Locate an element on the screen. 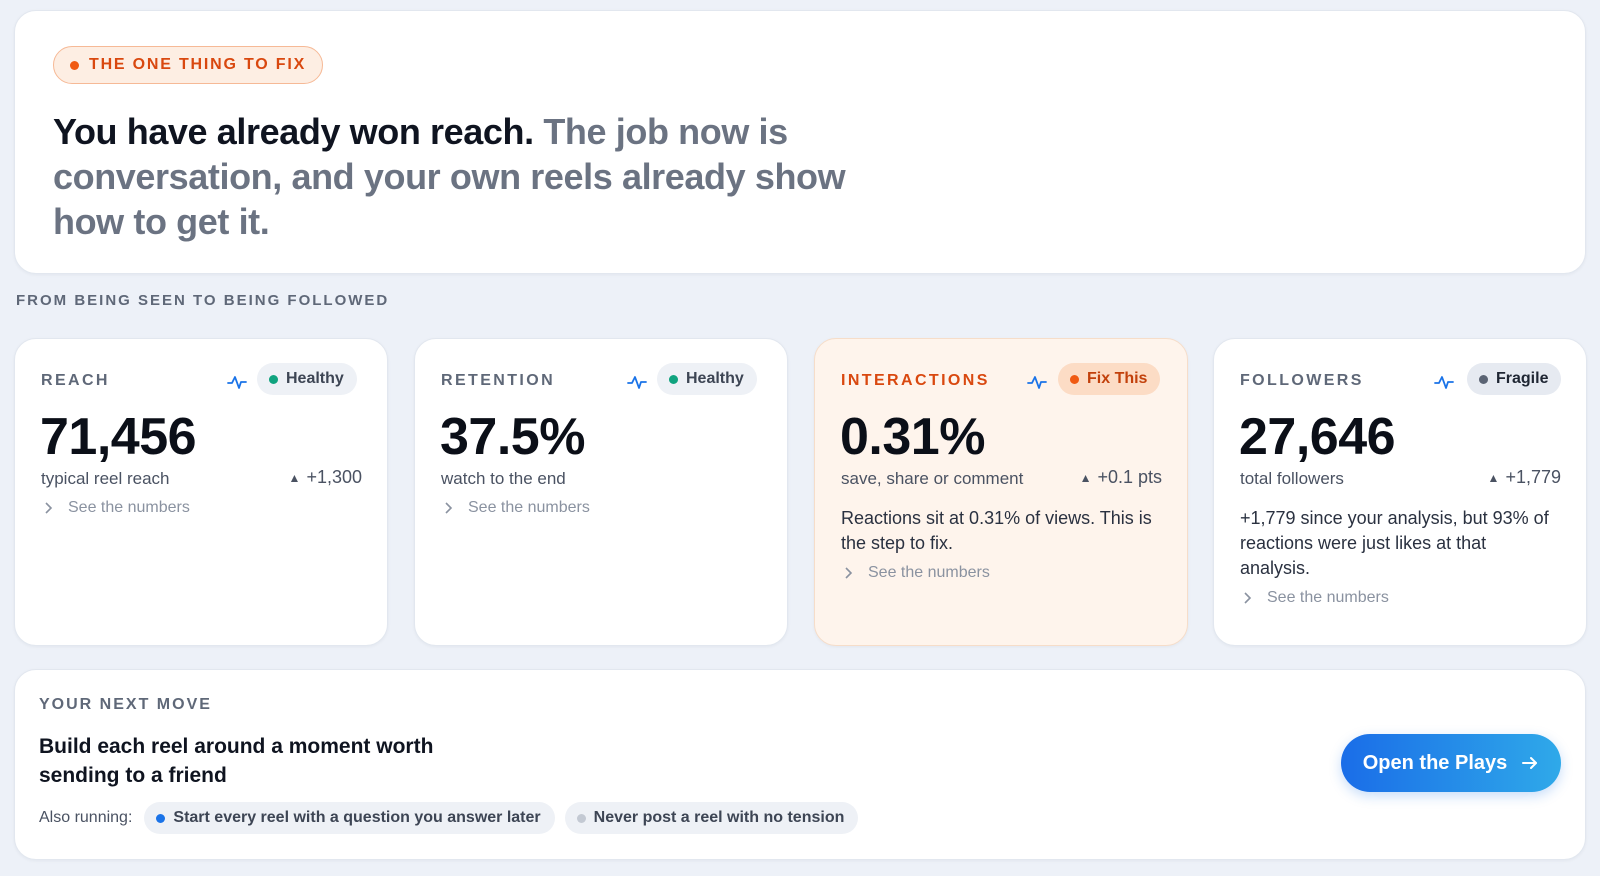  also-running-chip: Never post a reel with no tension is located at coordinates (711, 818).